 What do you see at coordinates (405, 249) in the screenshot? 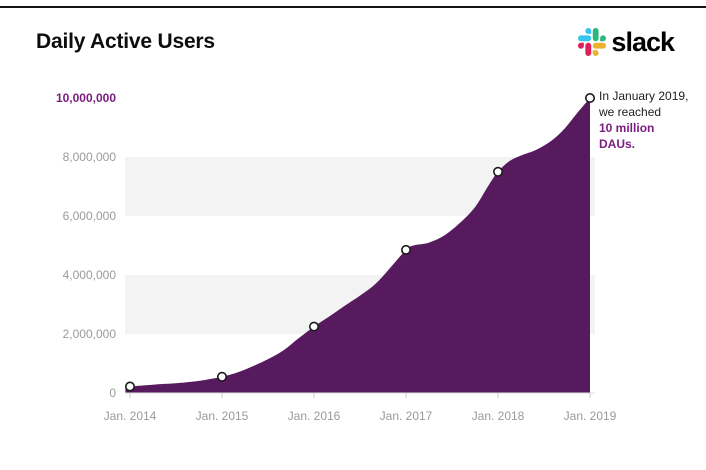
I see `marker-2017` at bounding box center [405, 249].